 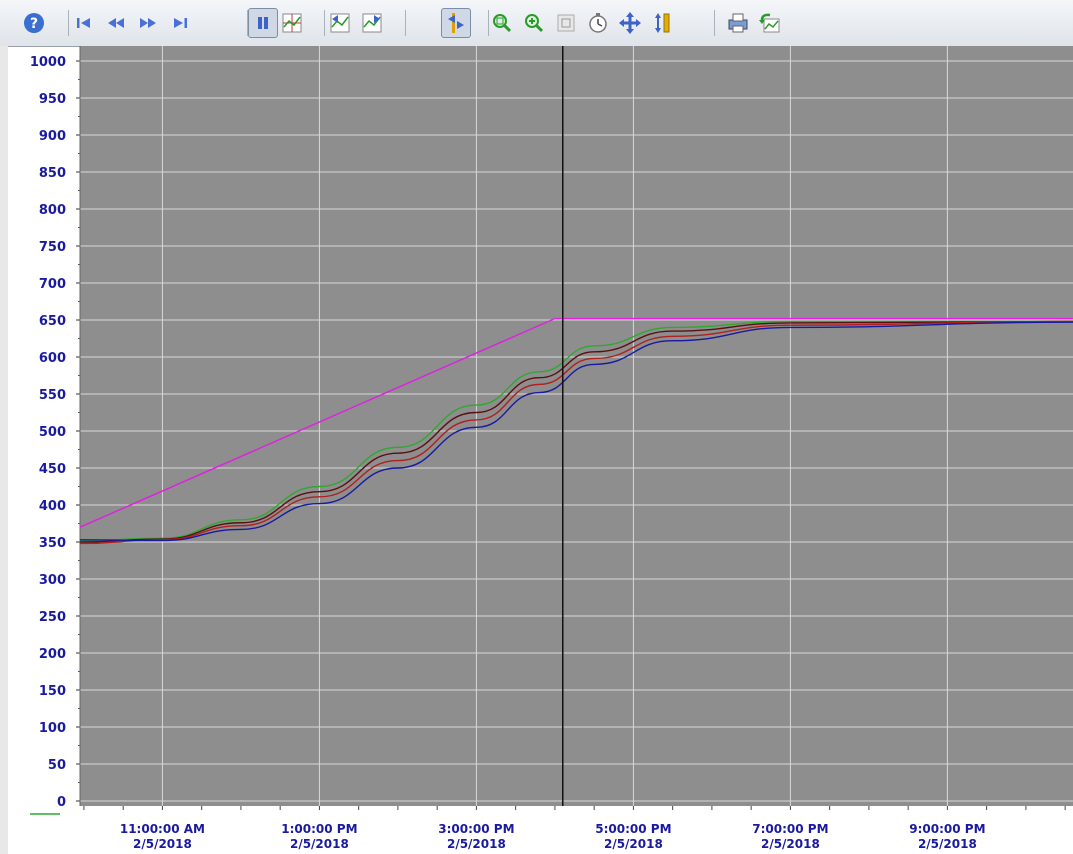 I want to click on last-icon, so click(x=180, y=23).